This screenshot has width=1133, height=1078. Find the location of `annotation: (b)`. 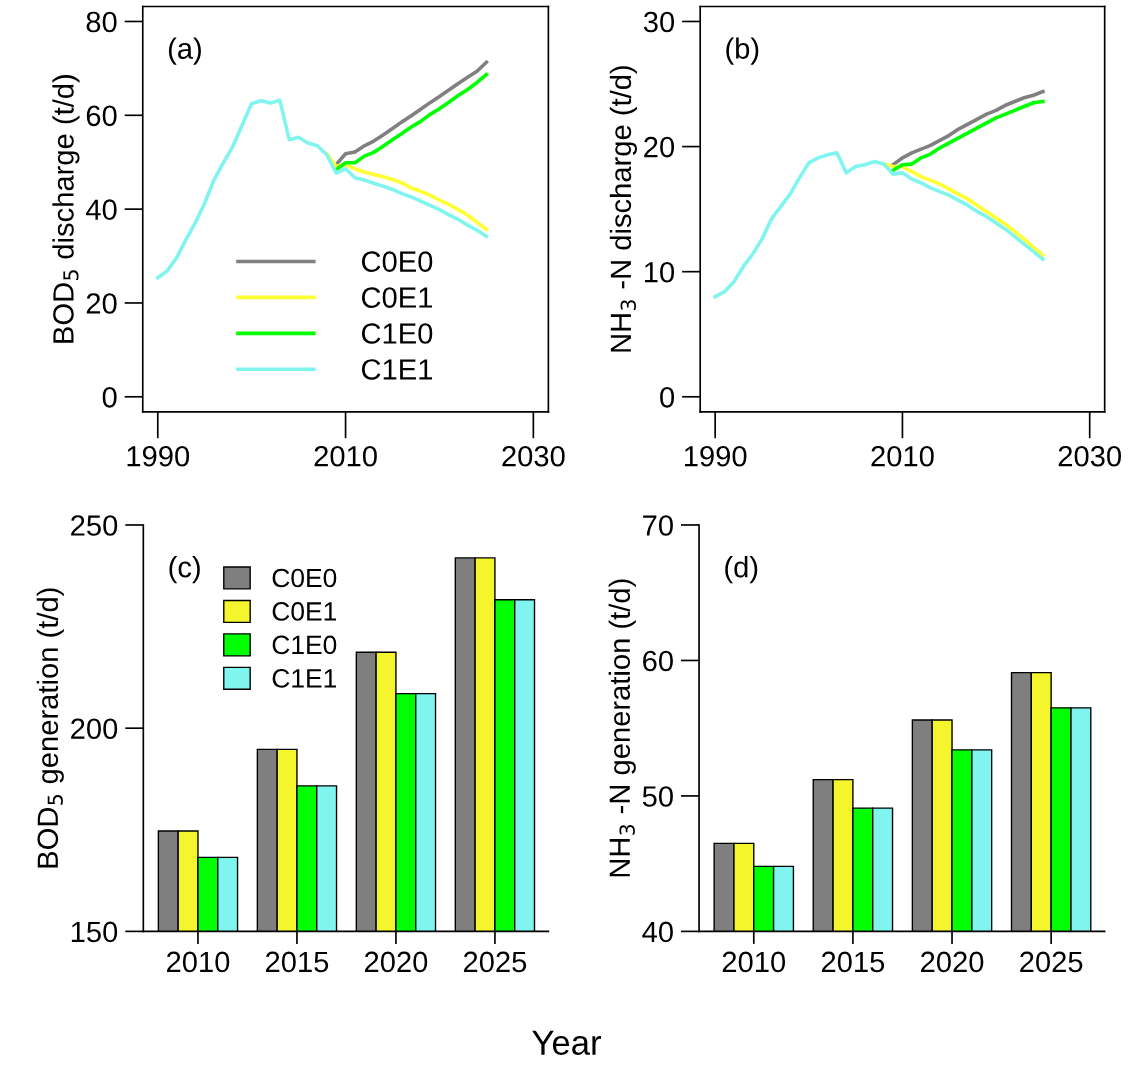

annotation: (b) is located at coordinates (742, 51).